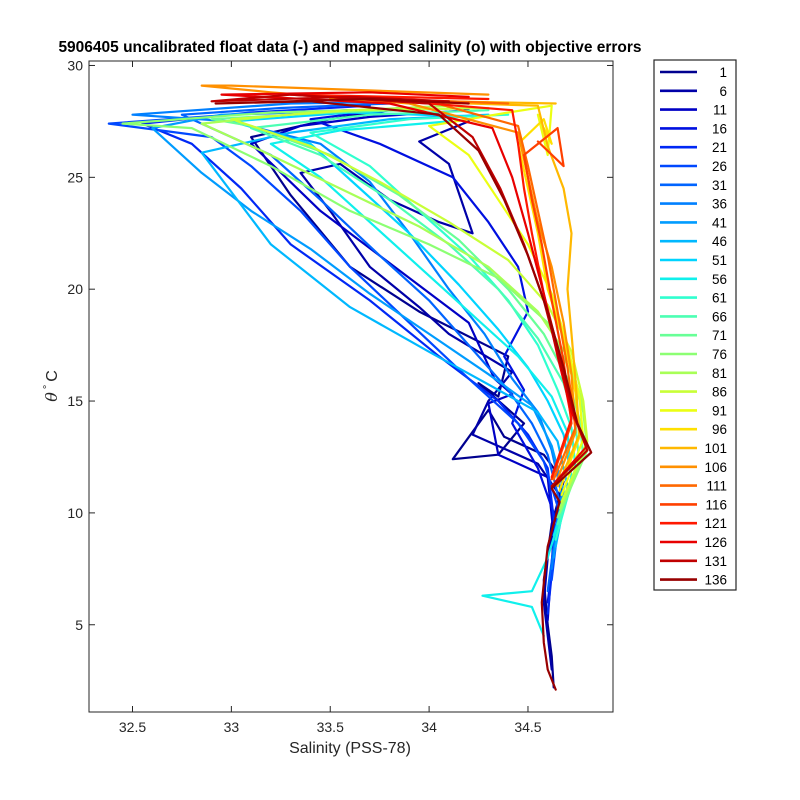 The height and width of the screenshot is (800, 800). Describe the element at coordinates (330, 727) in the screenshot. I see `x-tick-label: 33.5` at that location.